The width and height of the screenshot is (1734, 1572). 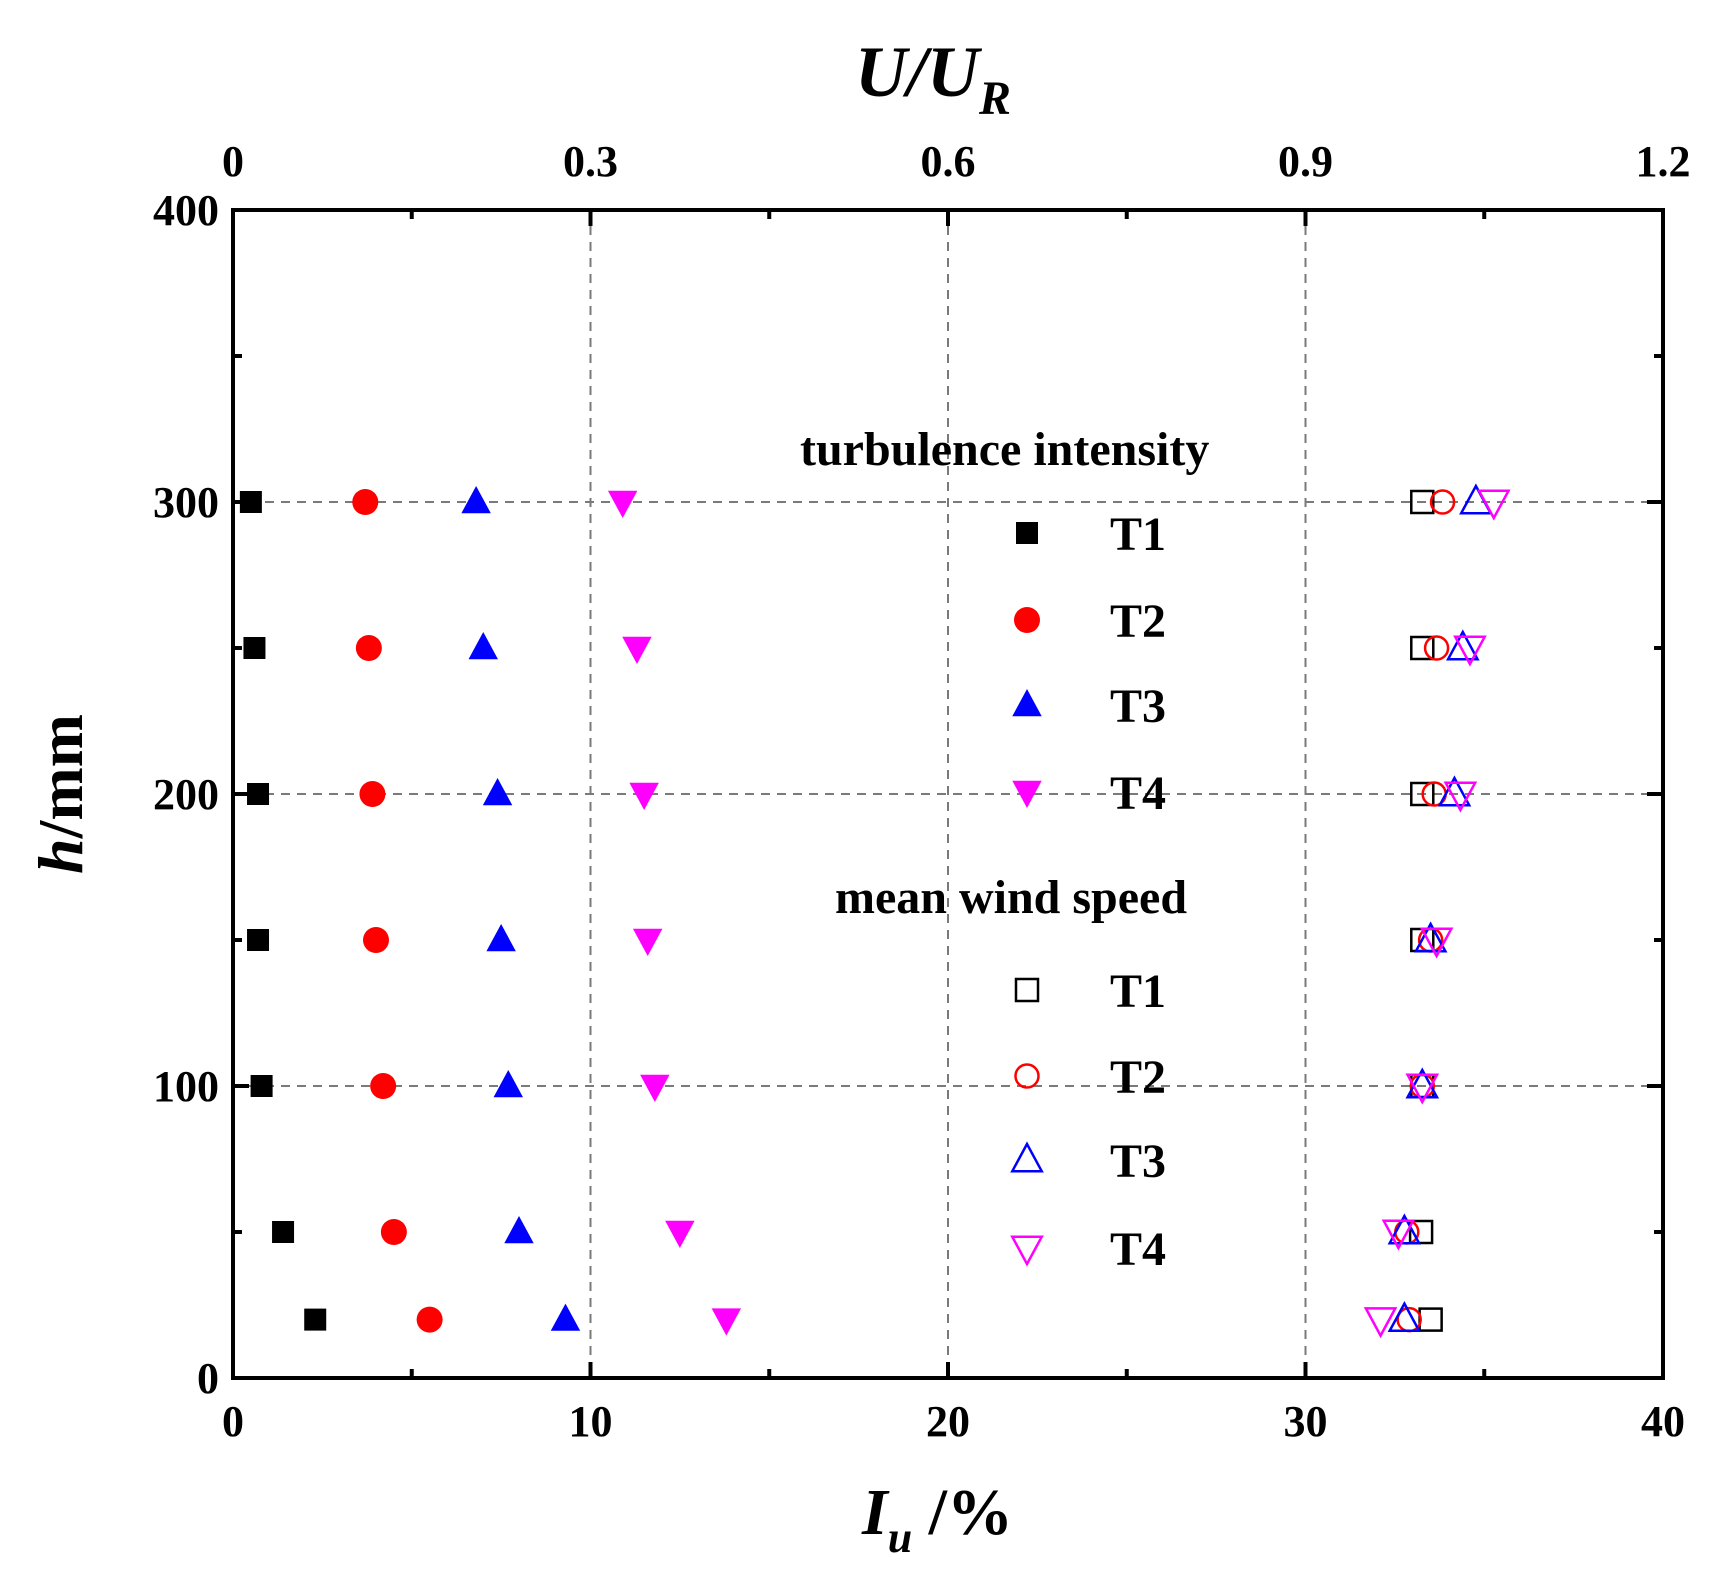 What do you see at coordinates (186, 1086) in the screenshot?
I see `left-tick-label-1: 100` at bounding box center [186, 1086].